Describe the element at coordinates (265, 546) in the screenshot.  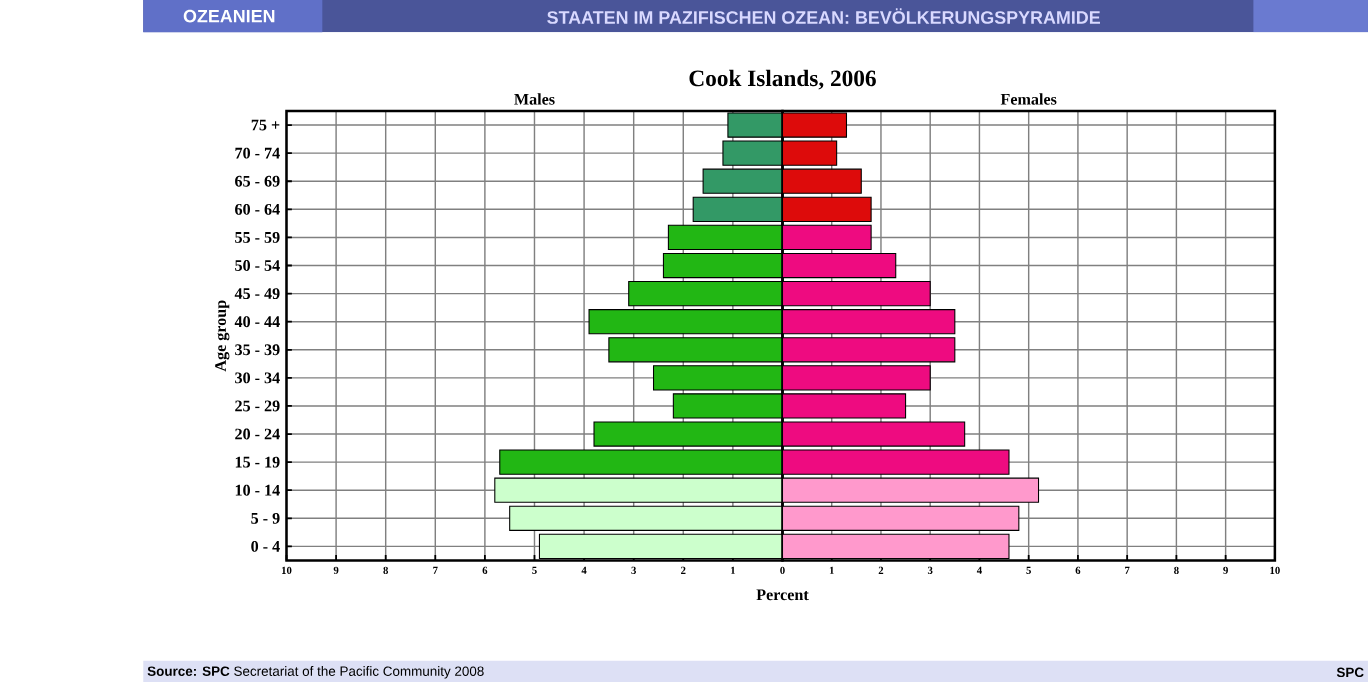
I see `y-tick-label: 0 - 4` at that location.